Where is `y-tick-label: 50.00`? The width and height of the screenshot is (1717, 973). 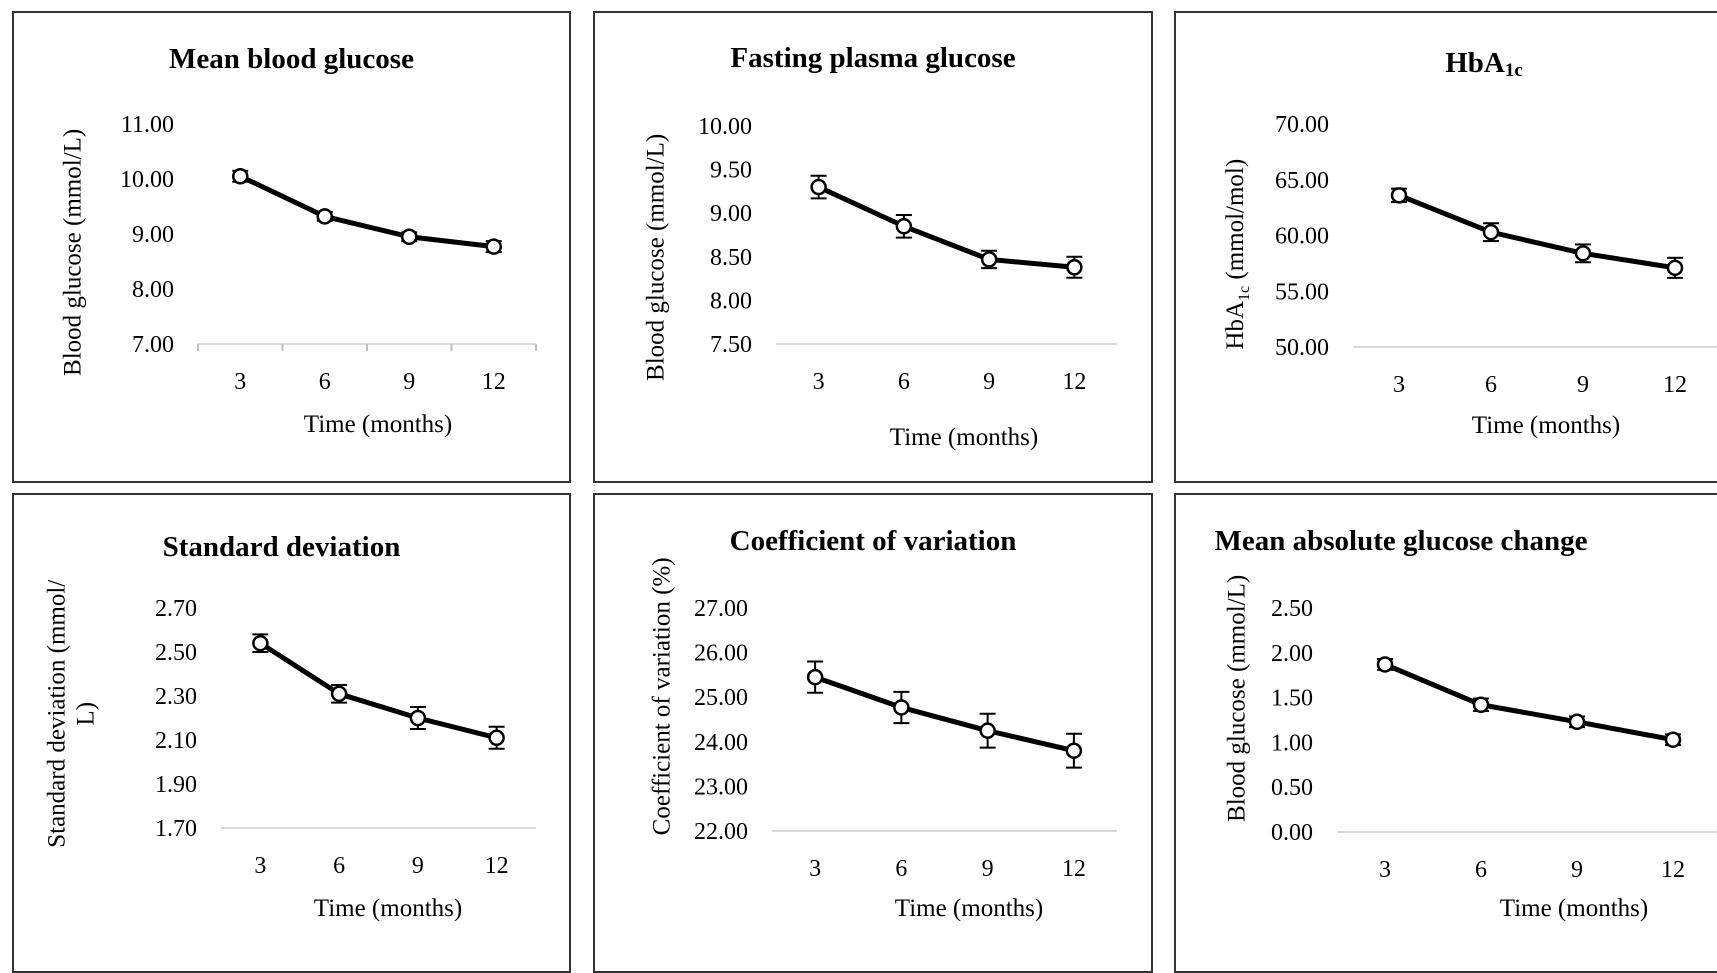
y-tick-label: 50.00 is located at coordinates (1302, 348).